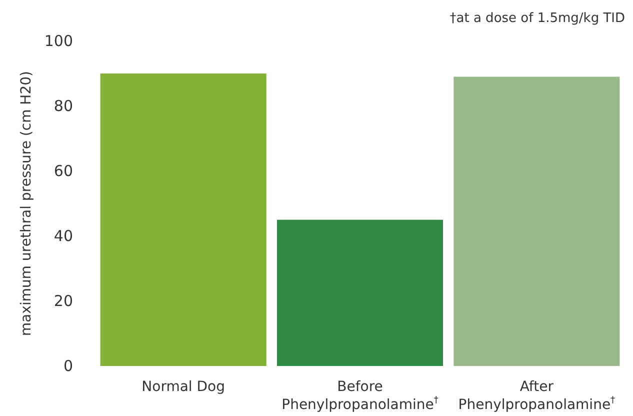 This screenshot has width=633, height=416. I want to click on y-tick-label: 60, so click(63, 171).